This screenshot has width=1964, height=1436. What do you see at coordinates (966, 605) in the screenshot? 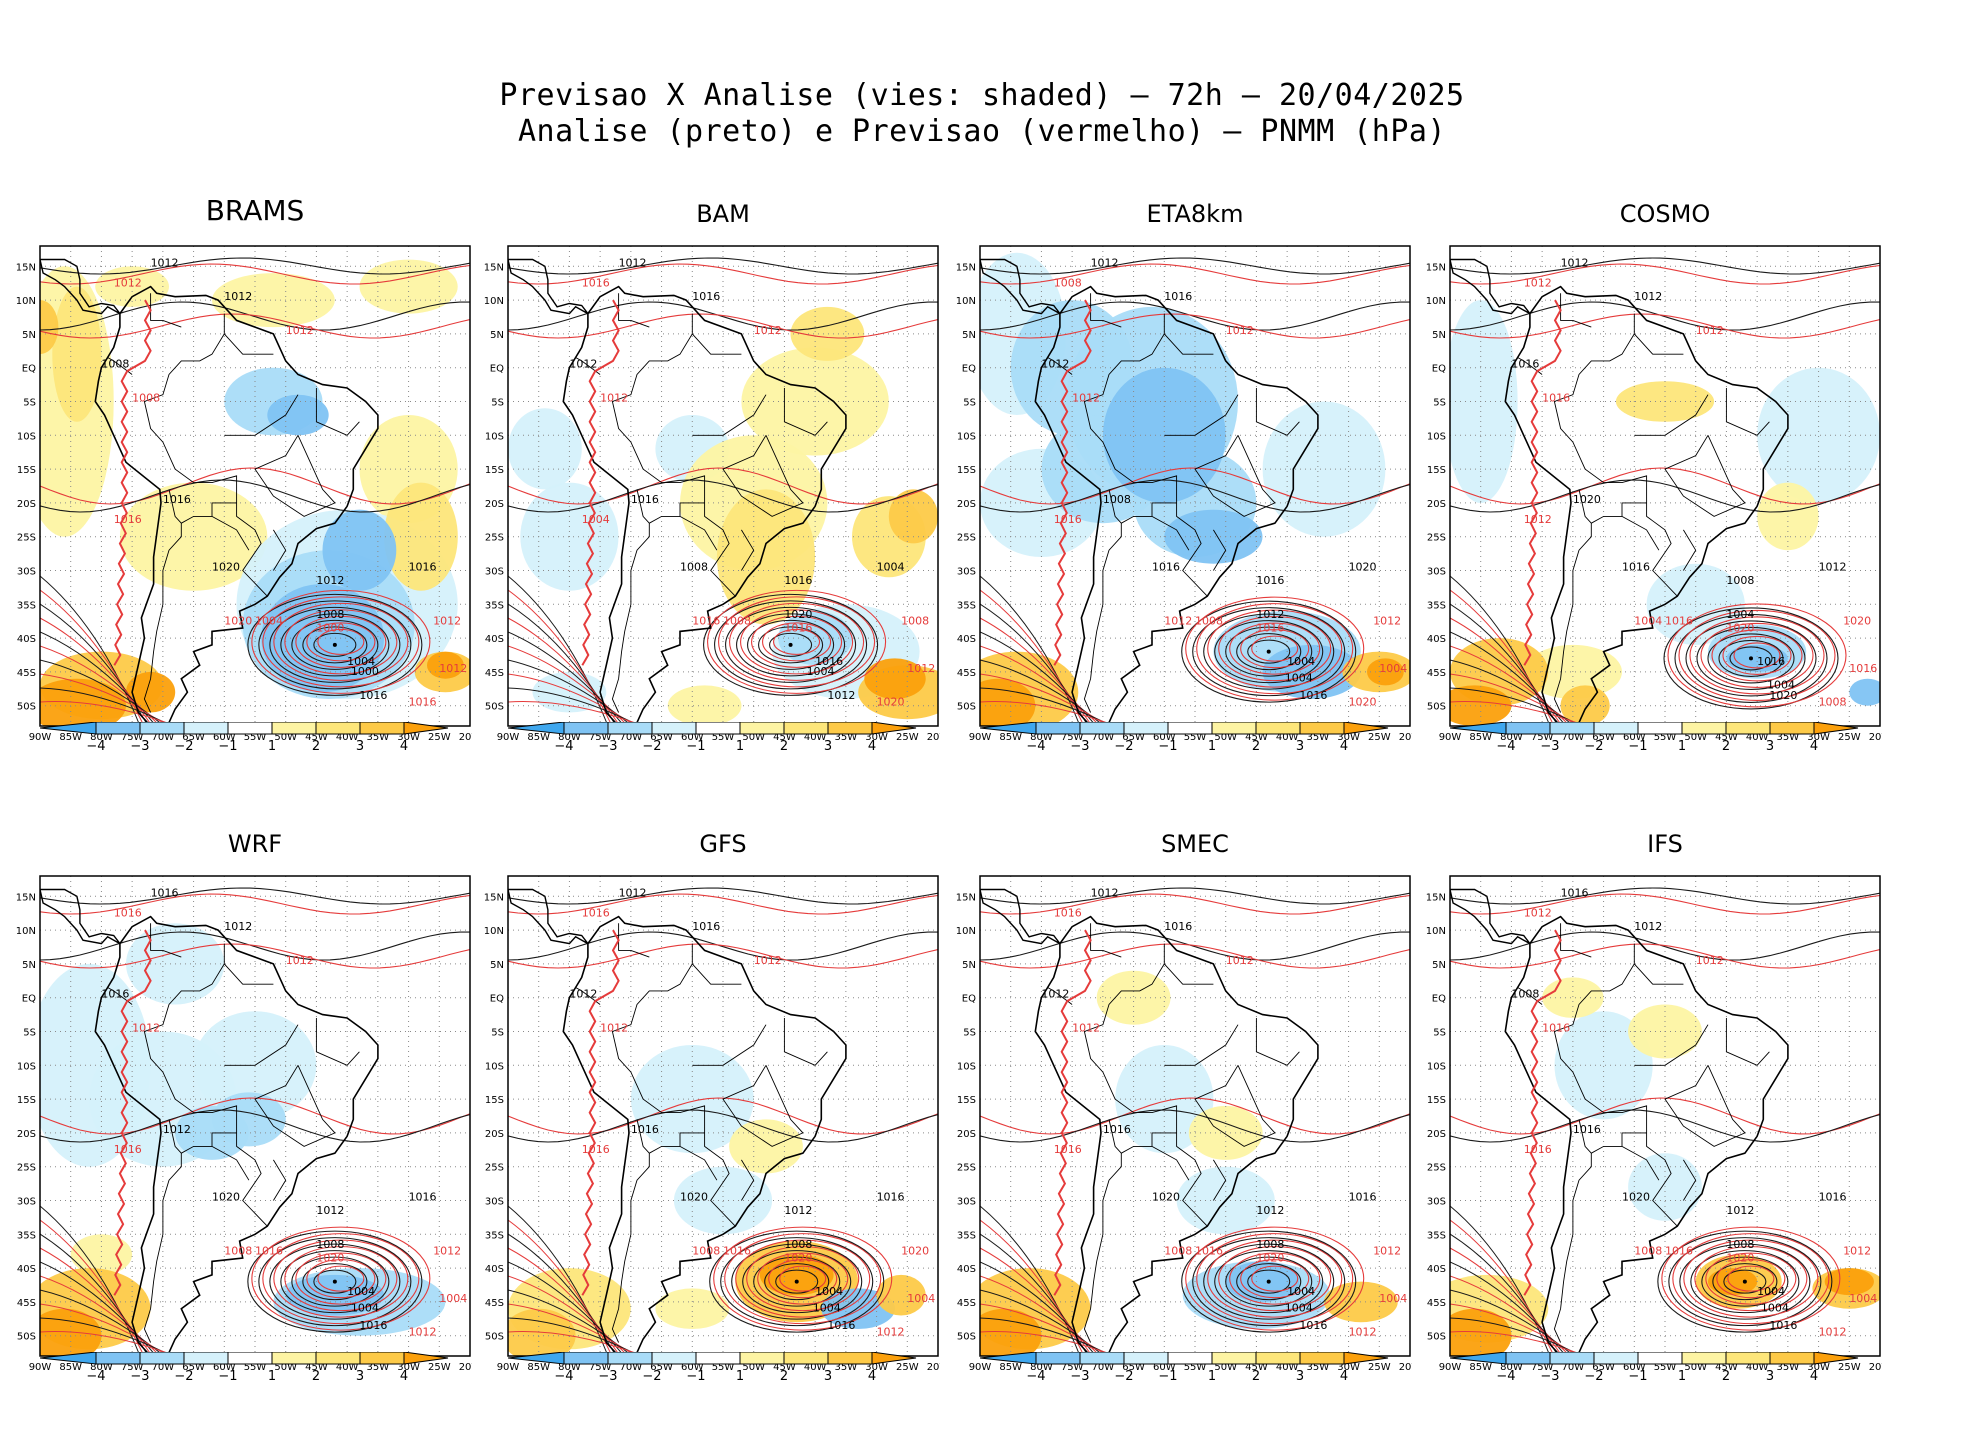
I see `lat-tick-label: 35S` at bounding box center [966, 605].